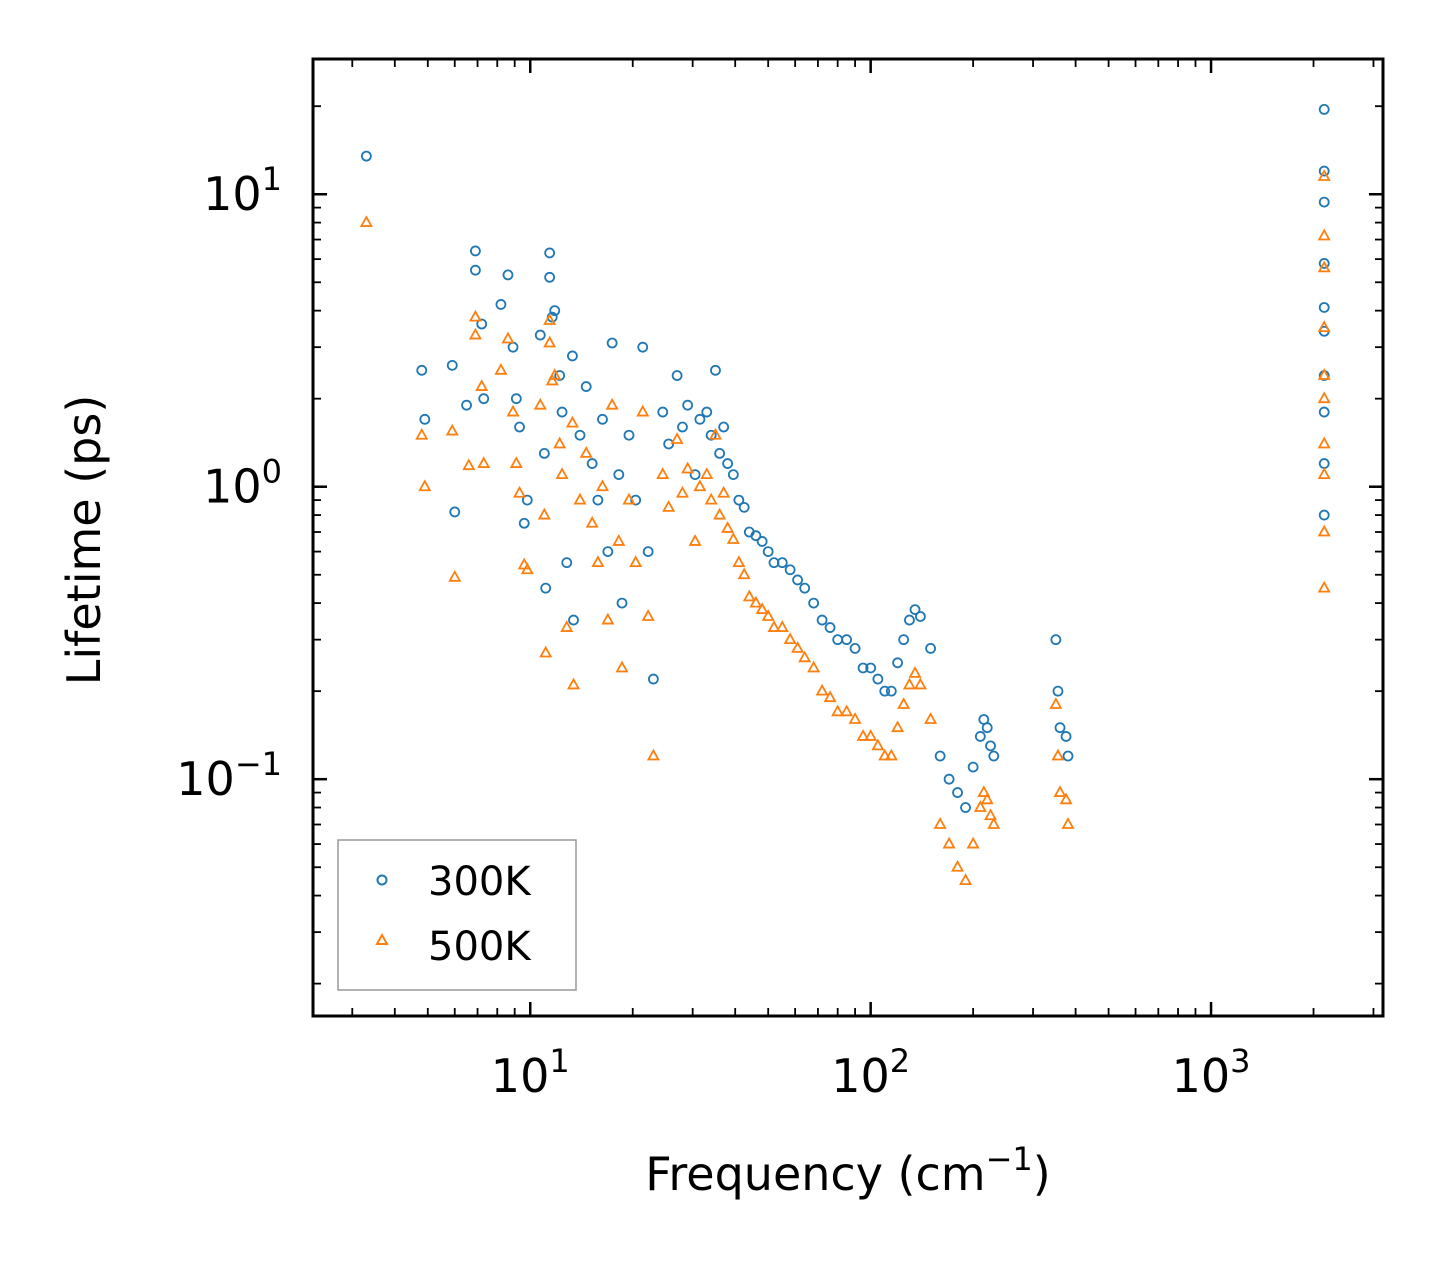 The height and width of the screenshot is (1265, 1442). Describe the element at coordinates (382, 938) in the screenshot. I see `legend-marker-500k` at that location.